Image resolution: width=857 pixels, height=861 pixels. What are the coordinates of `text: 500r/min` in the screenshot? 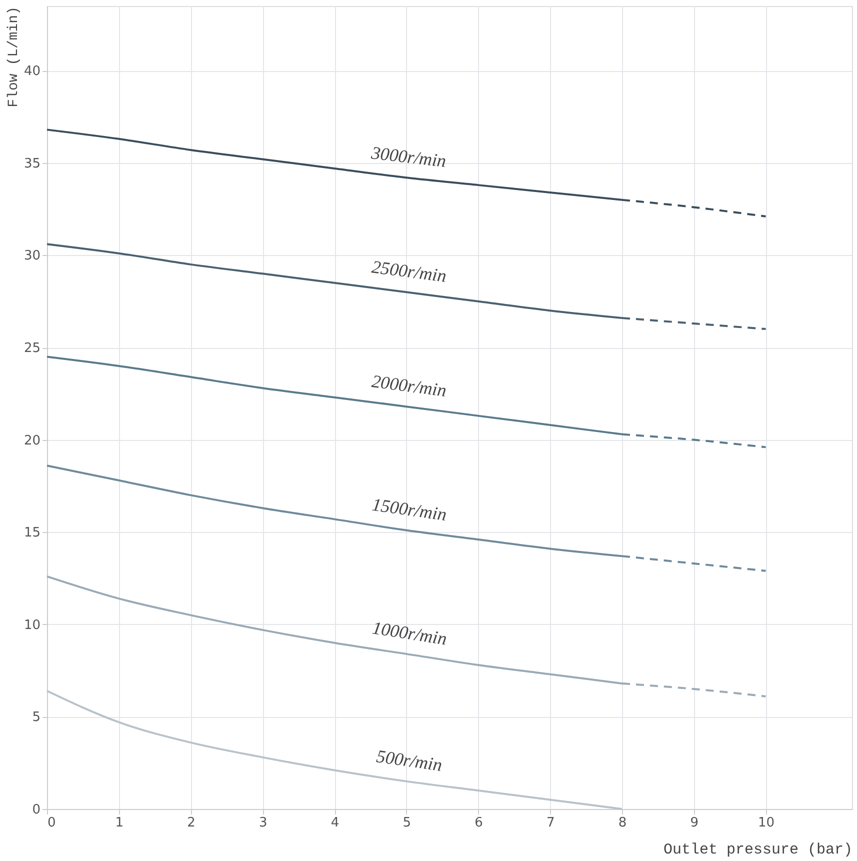 It's located at (409, 761).